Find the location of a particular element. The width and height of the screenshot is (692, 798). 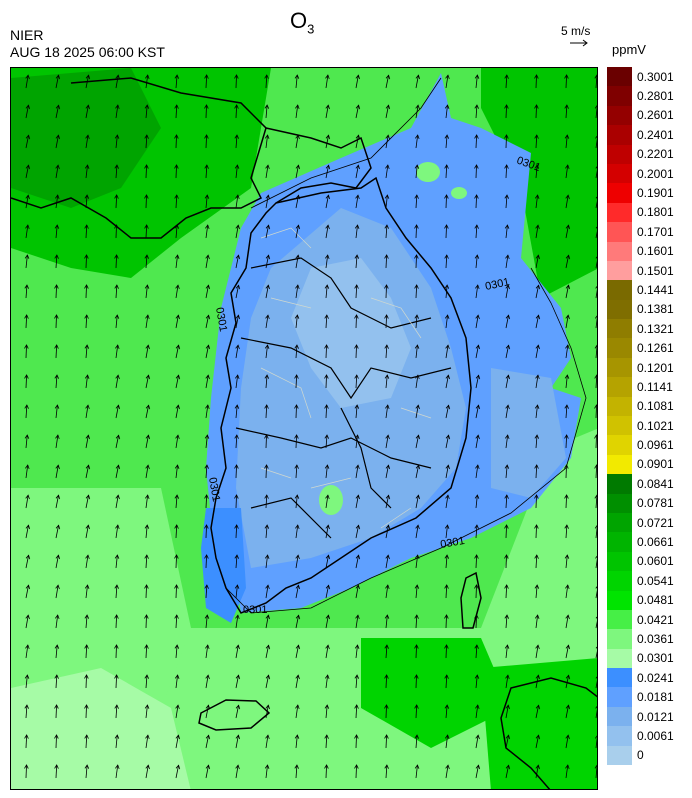

colorbar-tick-label: 0.1081 is located at coordinates (655, 406).